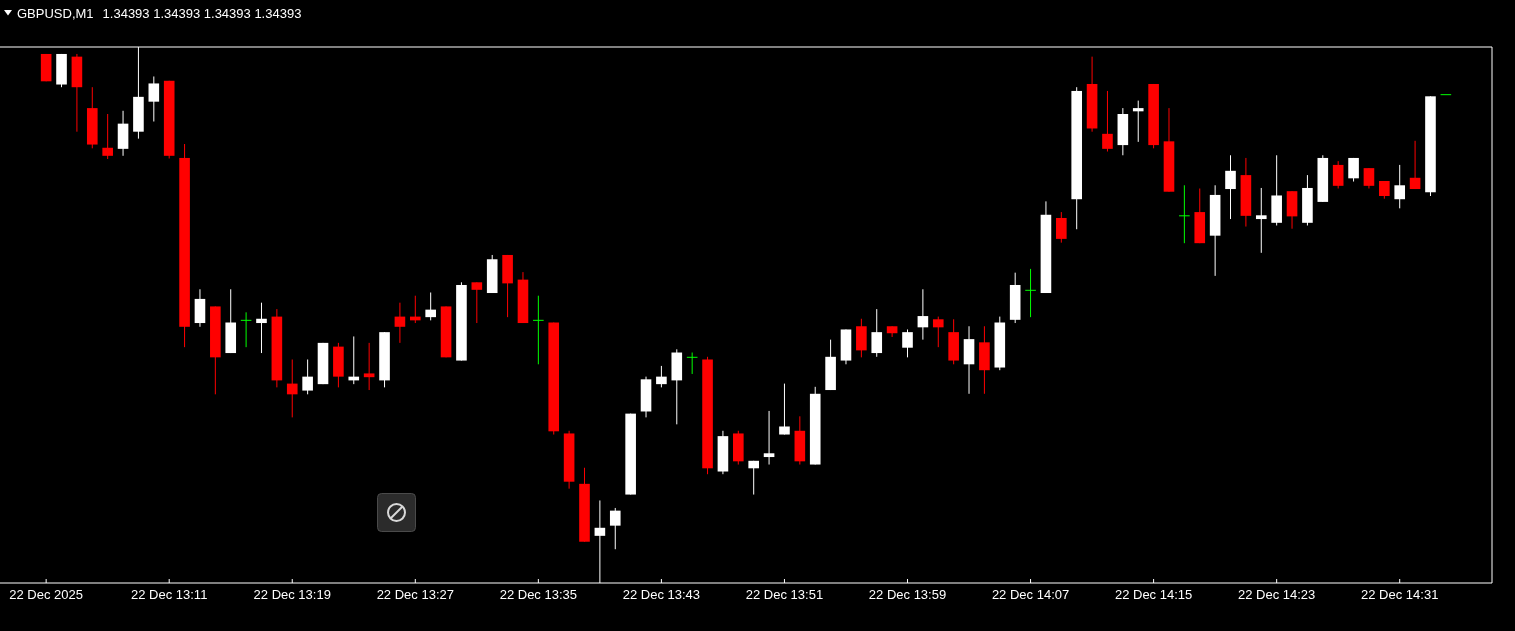  What do you see at coordinates (661, 594) in the screenshot?
I see `x-tick-label: 22 Dec 13:43` at bounding box center [661, 594].